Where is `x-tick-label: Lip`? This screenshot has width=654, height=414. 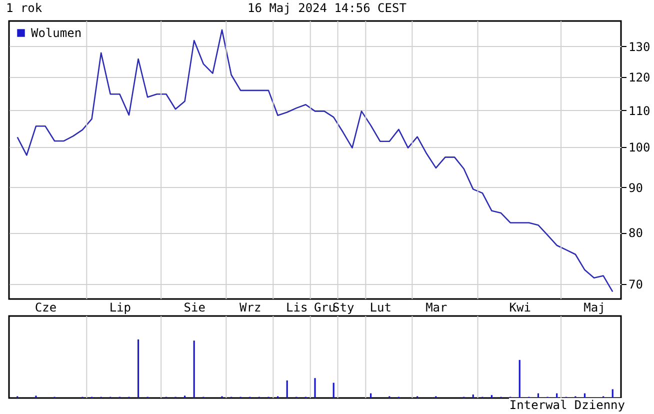 x-tick-label: Lip is located at coordinates (120, 307).